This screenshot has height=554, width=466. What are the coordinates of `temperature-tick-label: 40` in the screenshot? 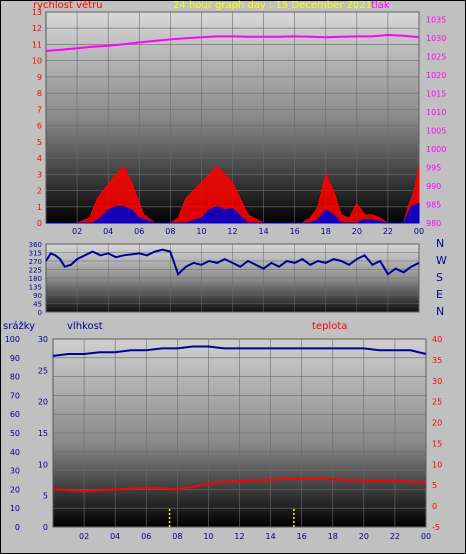 It's located at (437, 339).